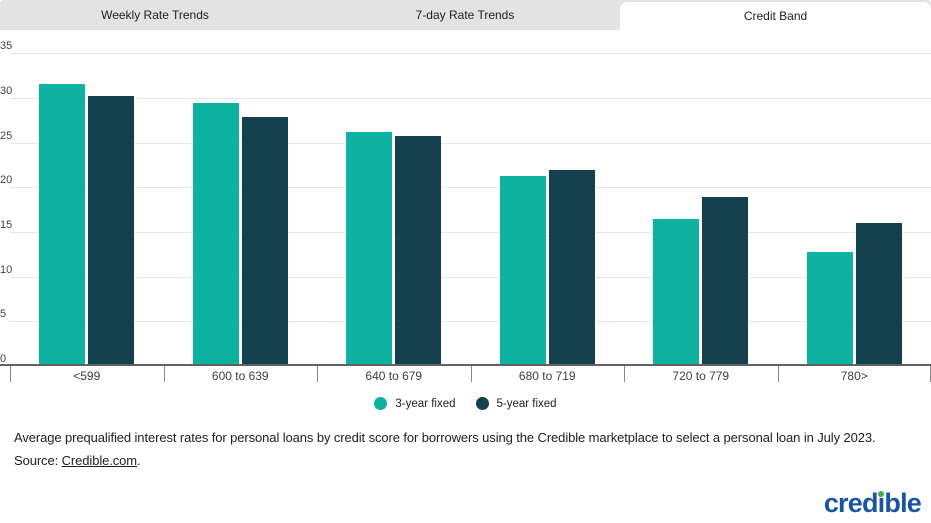 The height and width of the screenshot is (523, 931). I want to click on caption-source-line: Source: Credible.com., so click(470, 460).